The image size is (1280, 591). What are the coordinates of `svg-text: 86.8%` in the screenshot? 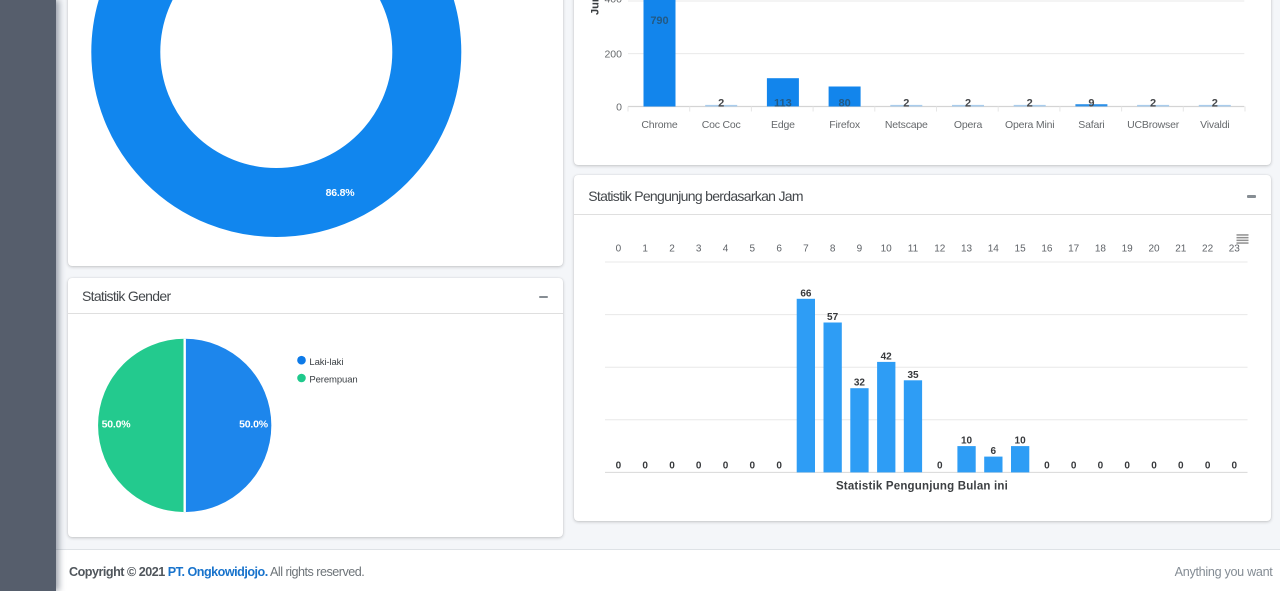 It's located at (341, 193).